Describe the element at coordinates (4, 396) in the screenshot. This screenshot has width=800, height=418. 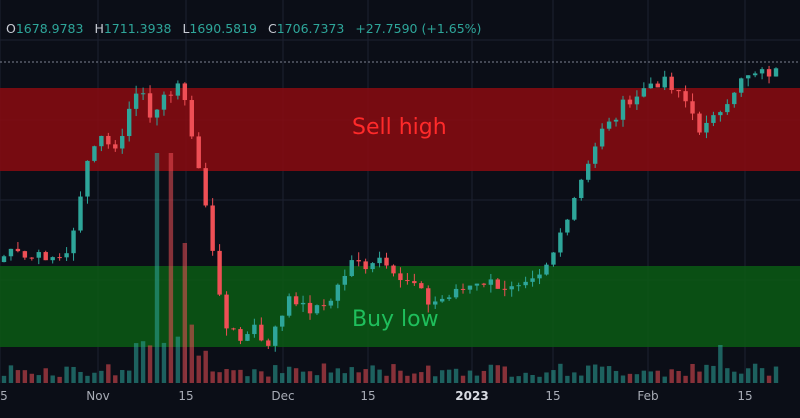
I see `x-tick-label: 5` at that location.